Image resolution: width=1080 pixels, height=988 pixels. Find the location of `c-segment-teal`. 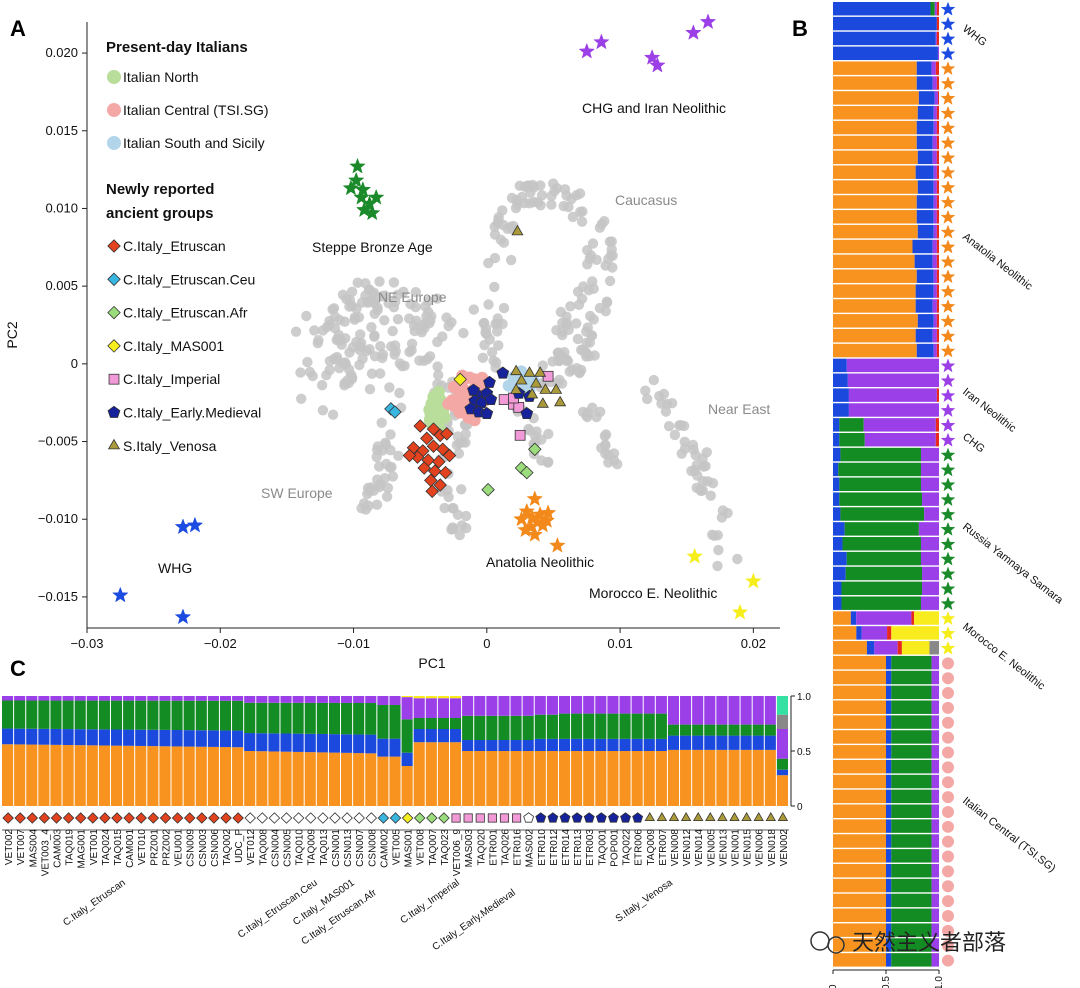

c-segment-teal is located at coordinates (782, 705).